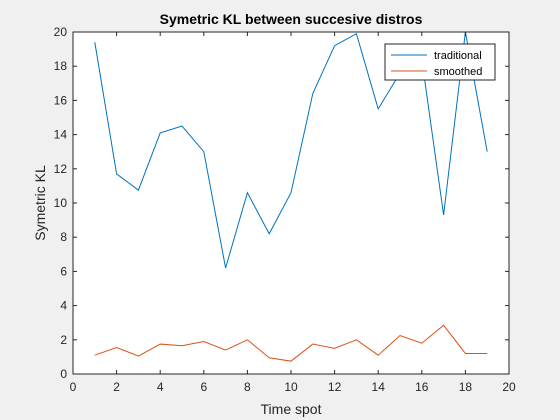 The width and height of the screenshot is (560, 420). What do you see at coordinates (247, 387) in the screenshot?
I see `x-tick-label: 8` at bounding box center [247, 387].